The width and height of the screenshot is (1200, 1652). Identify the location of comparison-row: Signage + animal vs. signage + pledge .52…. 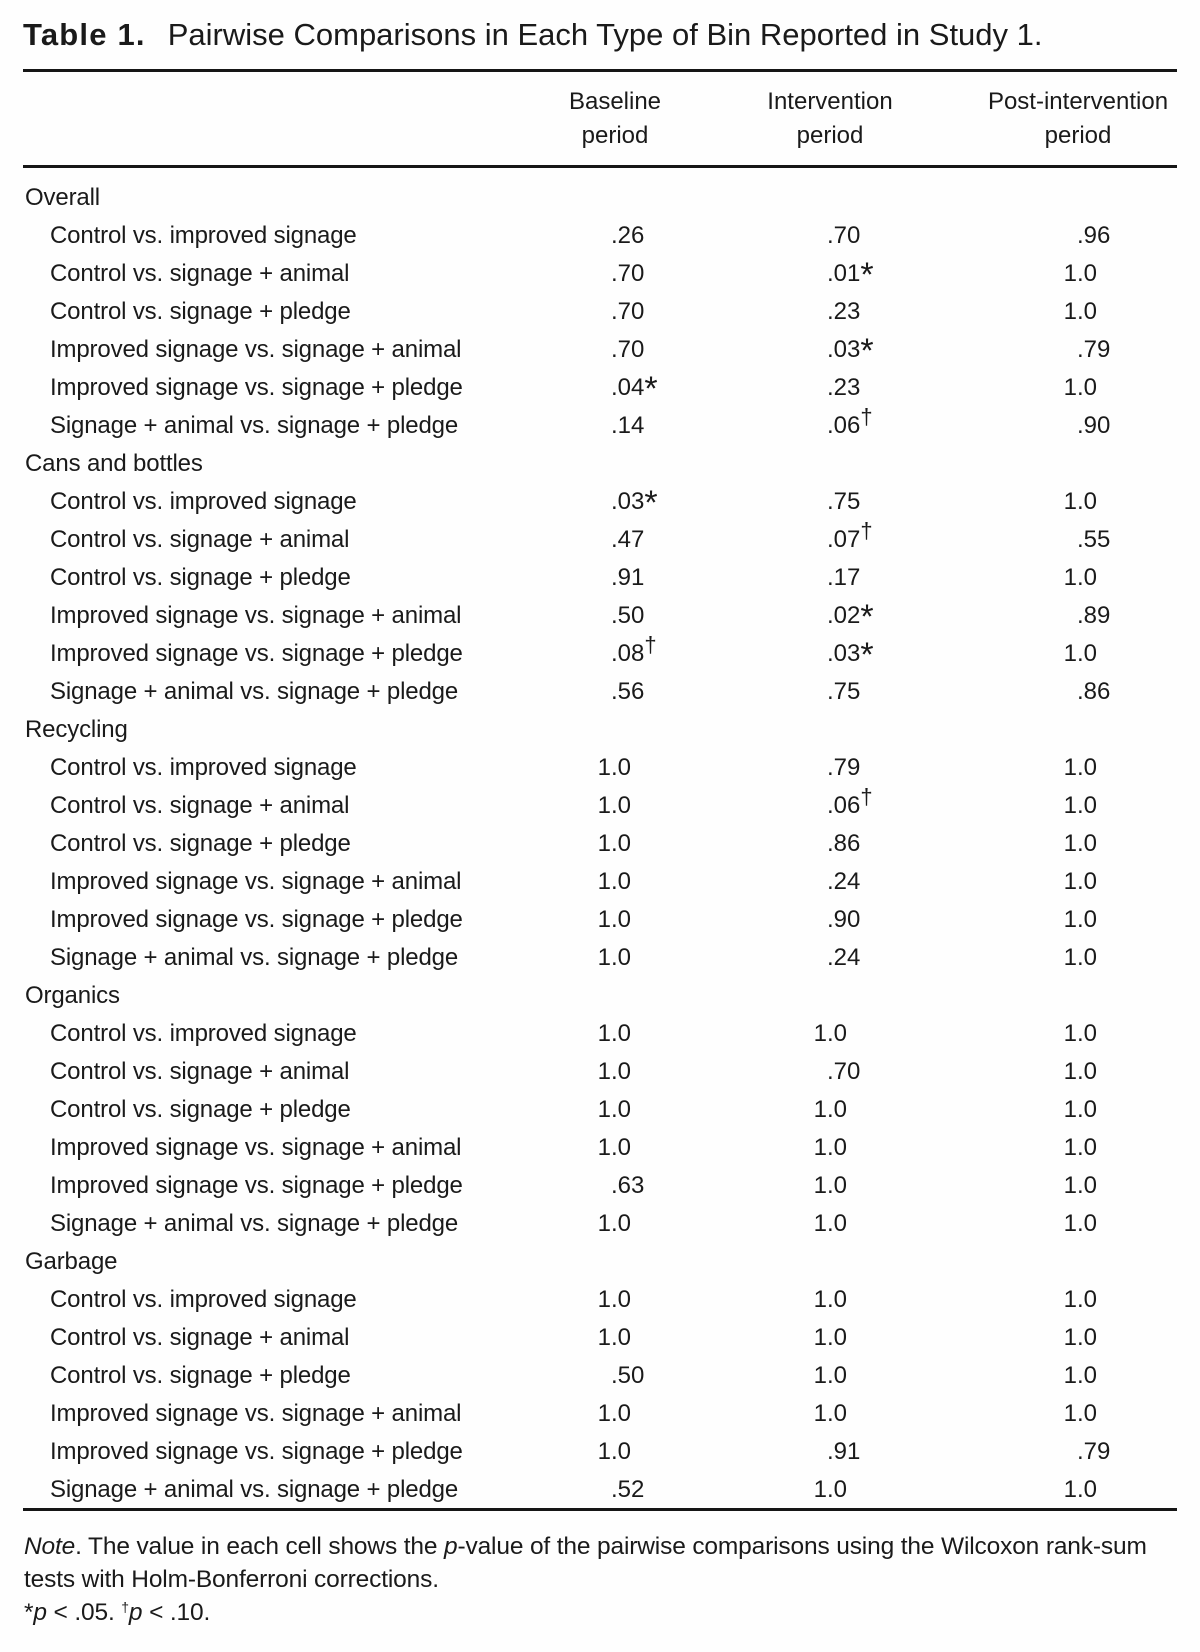
(600, 1490).